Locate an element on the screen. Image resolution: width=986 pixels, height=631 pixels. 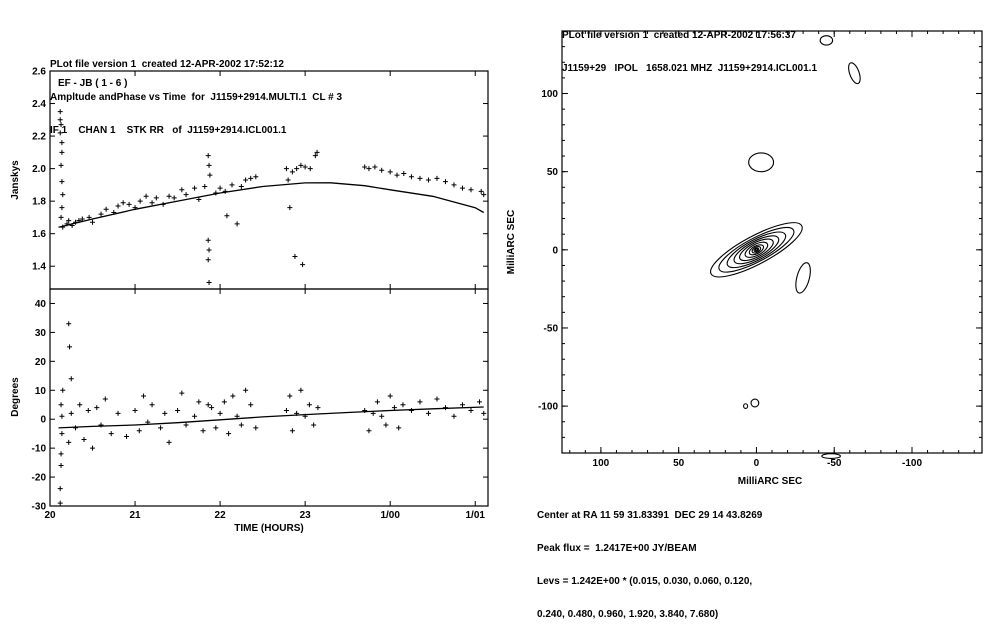
map-ytick-label: 0 is located at coordinates (555, 250).